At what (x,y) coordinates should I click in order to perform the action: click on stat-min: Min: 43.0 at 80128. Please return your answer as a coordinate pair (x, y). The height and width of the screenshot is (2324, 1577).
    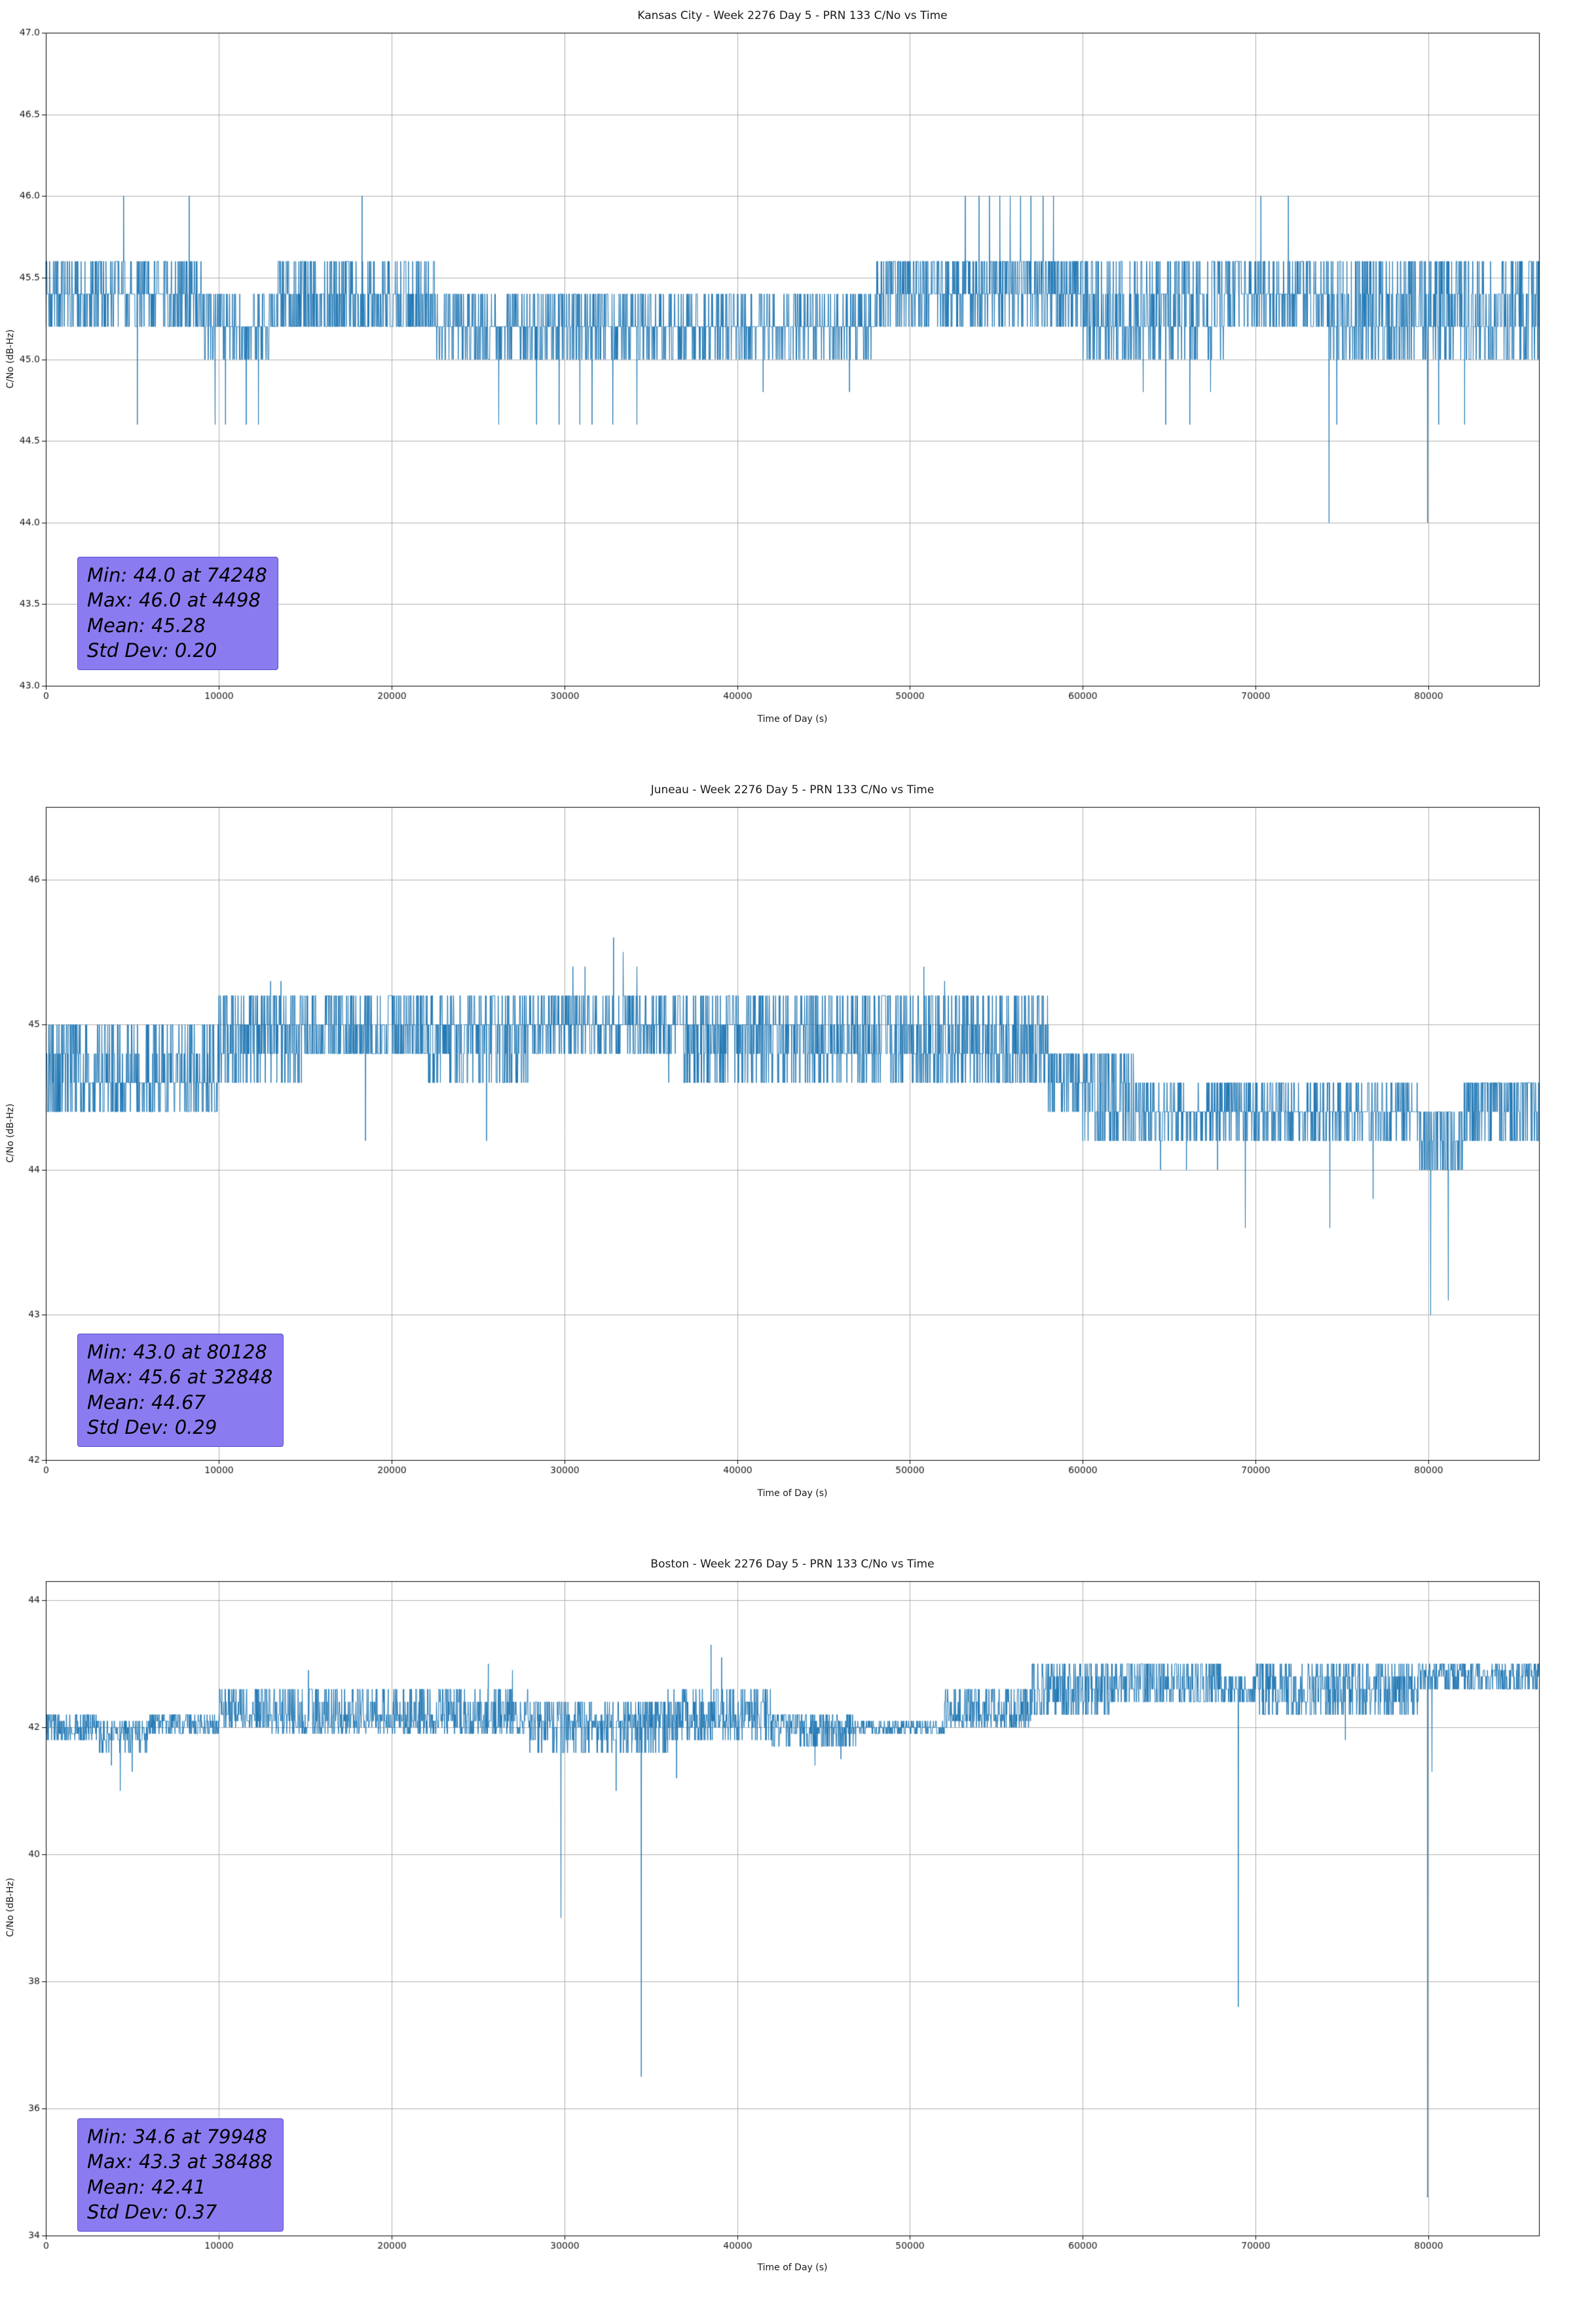
    Looking at the image, I should click on (177, 1352).